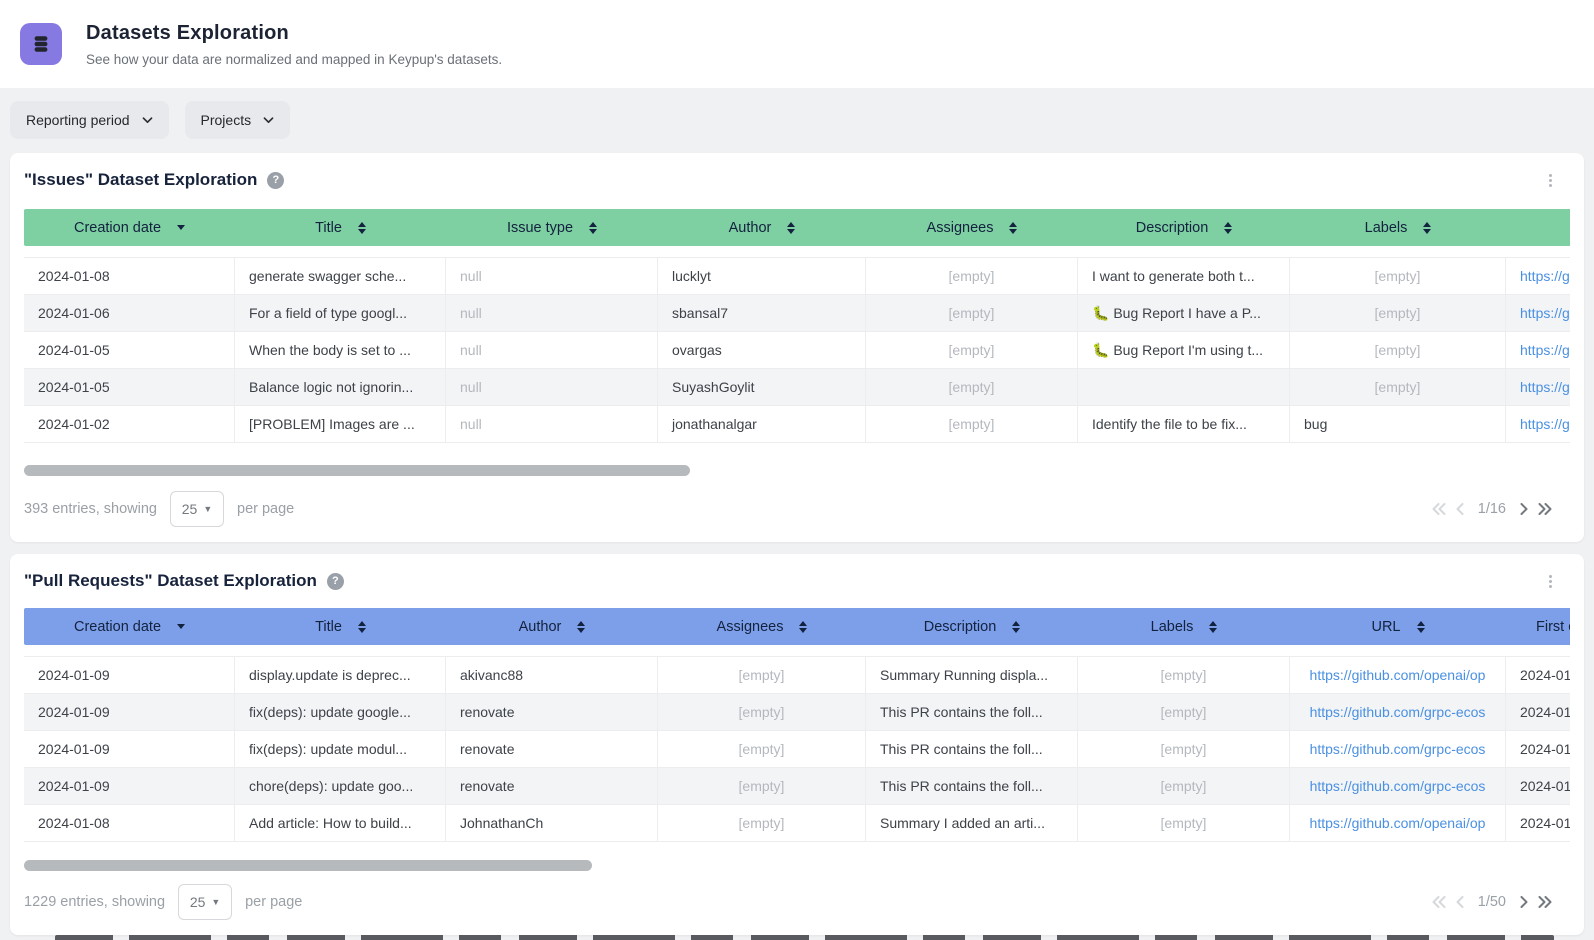 This screenshot has width=1594, height=940. What do you see at coordinates (540, 227) in the screenshot?
I see `column-label: Issue type` at bounding box center [540, 227].